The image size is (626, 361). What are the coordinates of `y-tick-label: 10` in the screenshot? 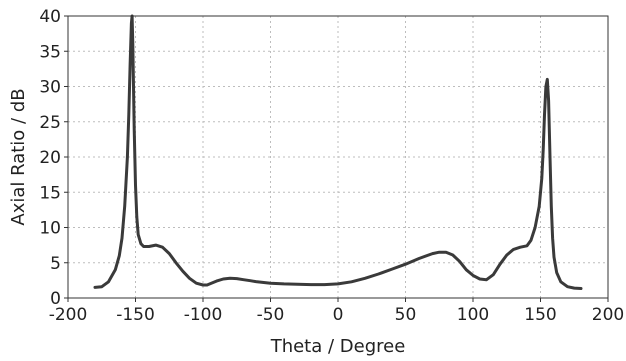 It's located at (50, 229).